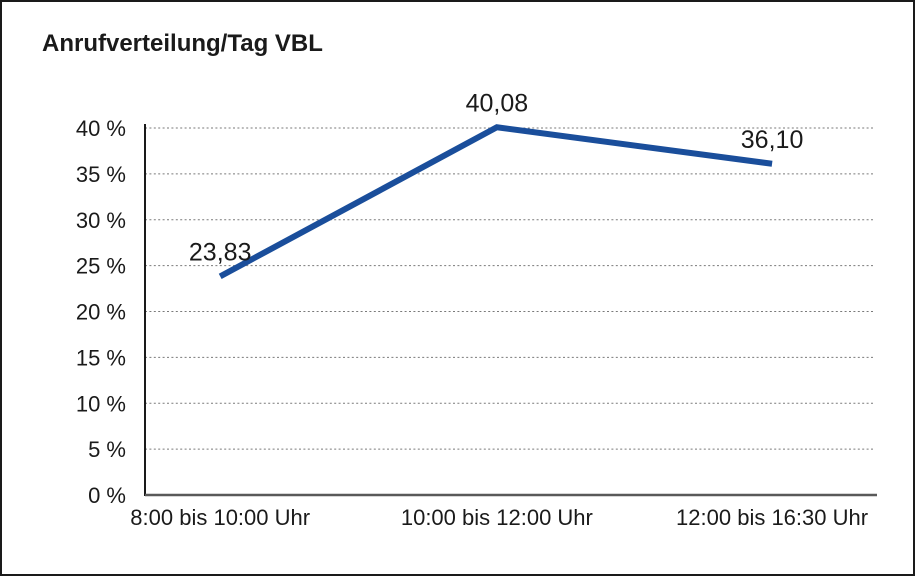  I want to click on point-label: 36,10, so click(772, 140).